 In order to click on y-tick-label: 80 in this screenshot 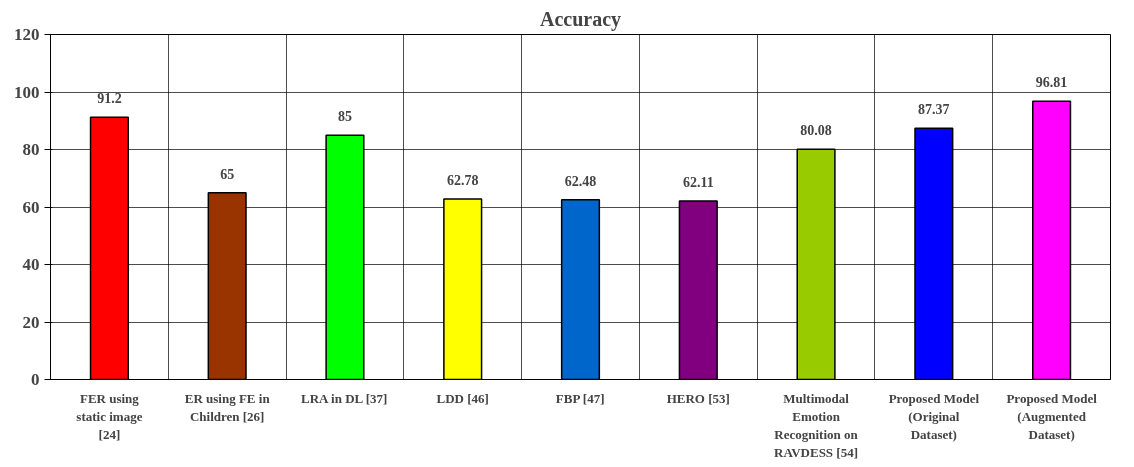, I will do `click(31, 149)`.